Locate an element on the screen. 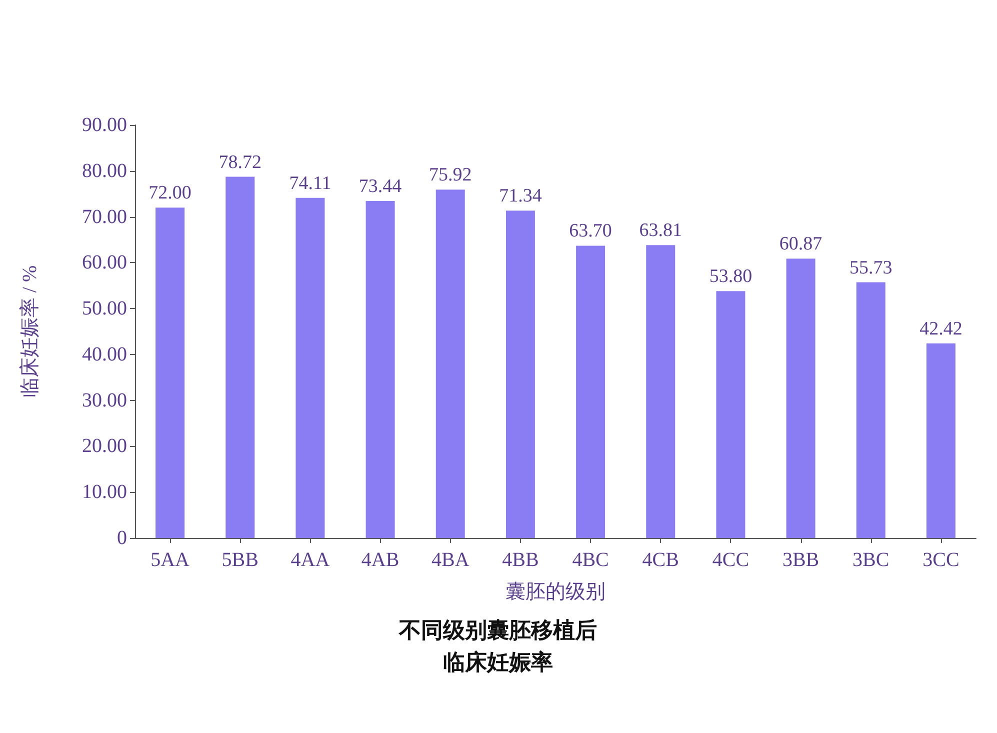 The width and height of the screenshot is (997, 733). data-label: 63.81 is located at coordinates (660, 231).